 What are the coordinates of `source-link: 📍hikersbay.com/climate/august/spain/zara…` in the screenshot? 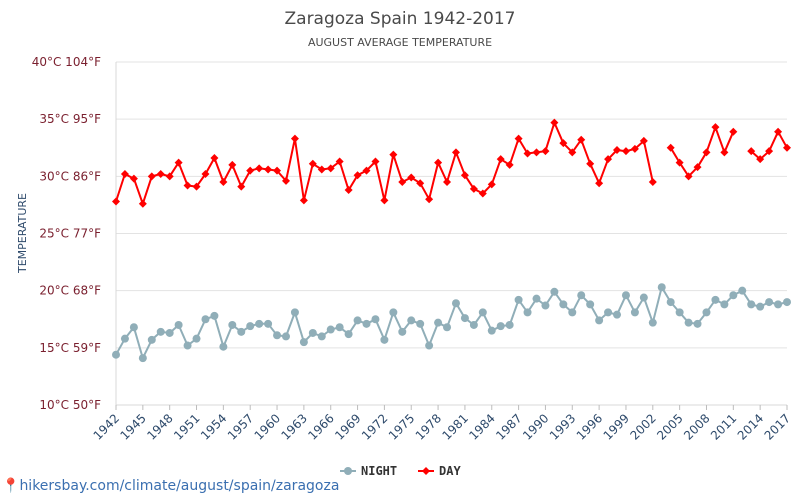 It's located at (170, 486).